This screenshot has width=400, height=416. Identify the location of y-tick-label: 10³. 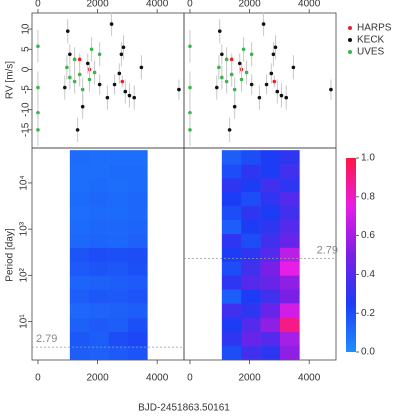
(24, 228).